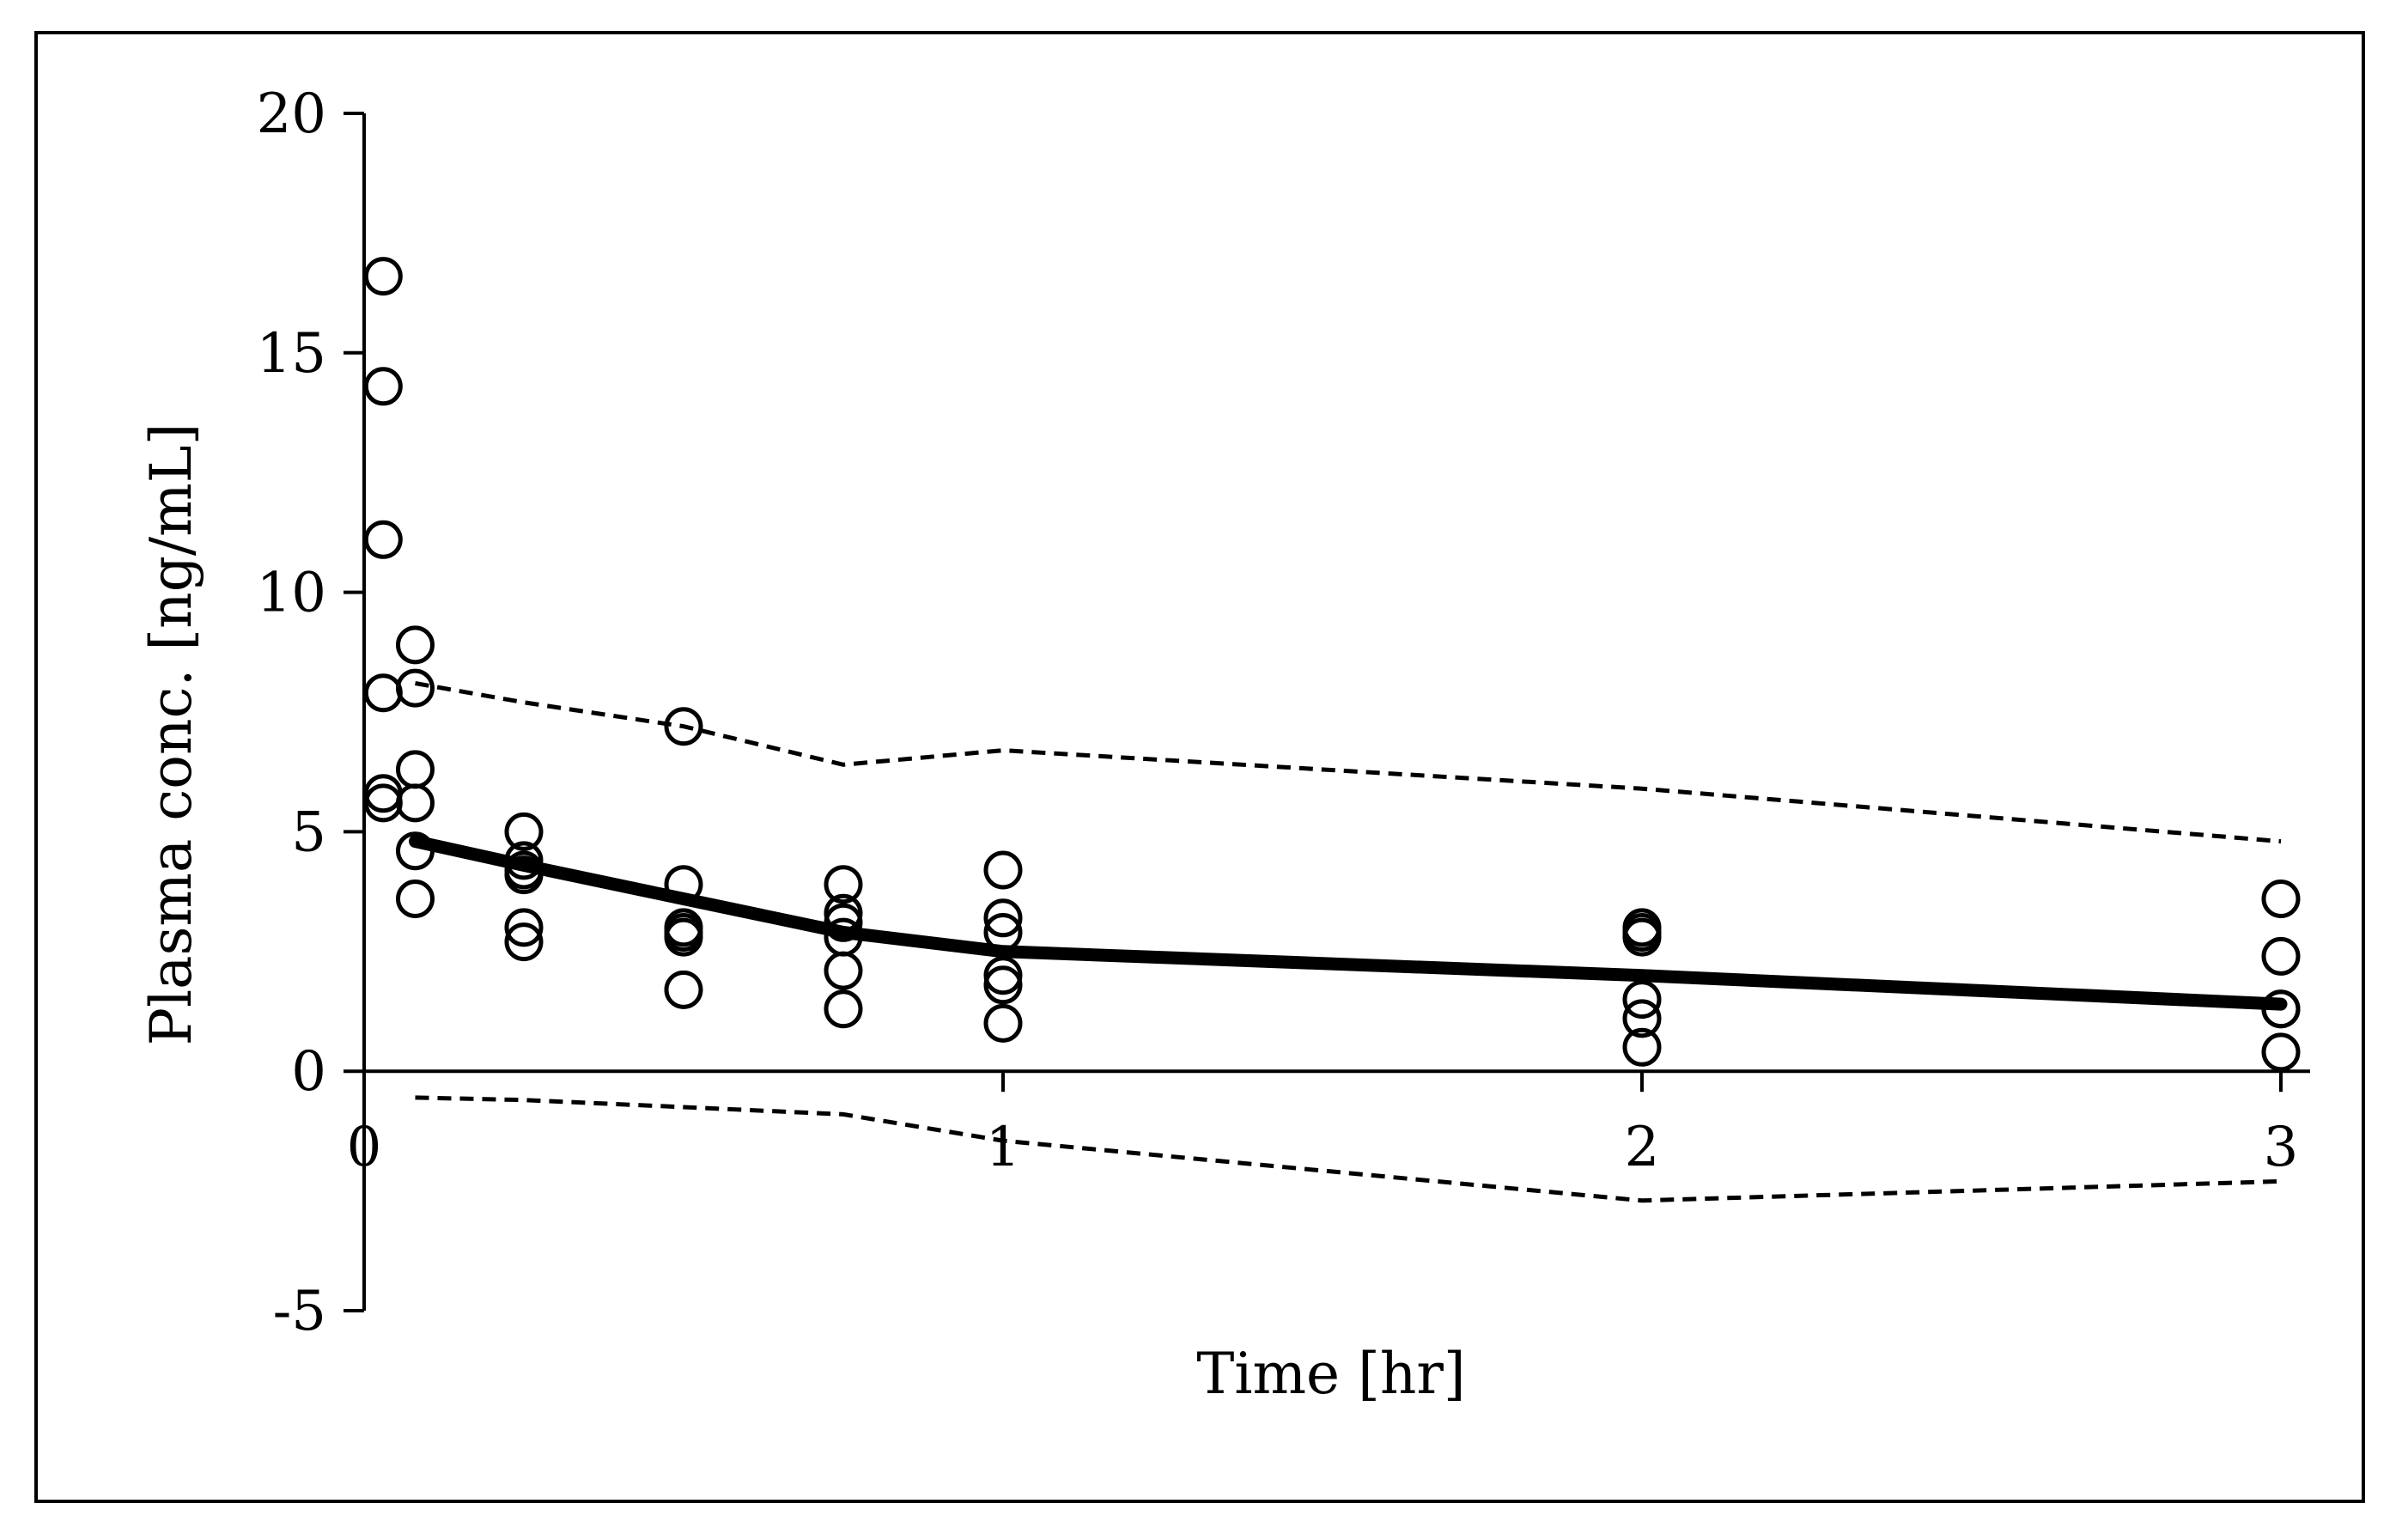 This screenshot has width=2408, height=1534. I want to click on x-axis-title: Time [hr], so click(1330, 1374).